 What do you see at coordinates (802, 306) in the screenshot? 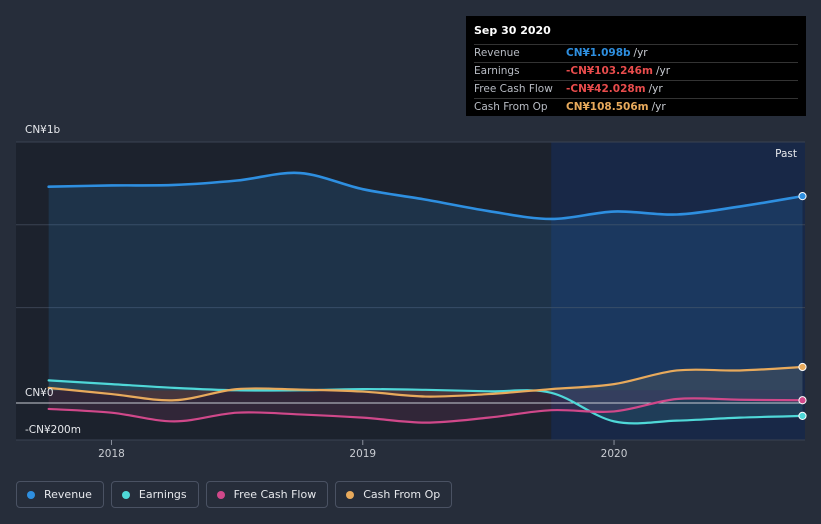
I see `series-endpoints` at bounding box center [802, 306].